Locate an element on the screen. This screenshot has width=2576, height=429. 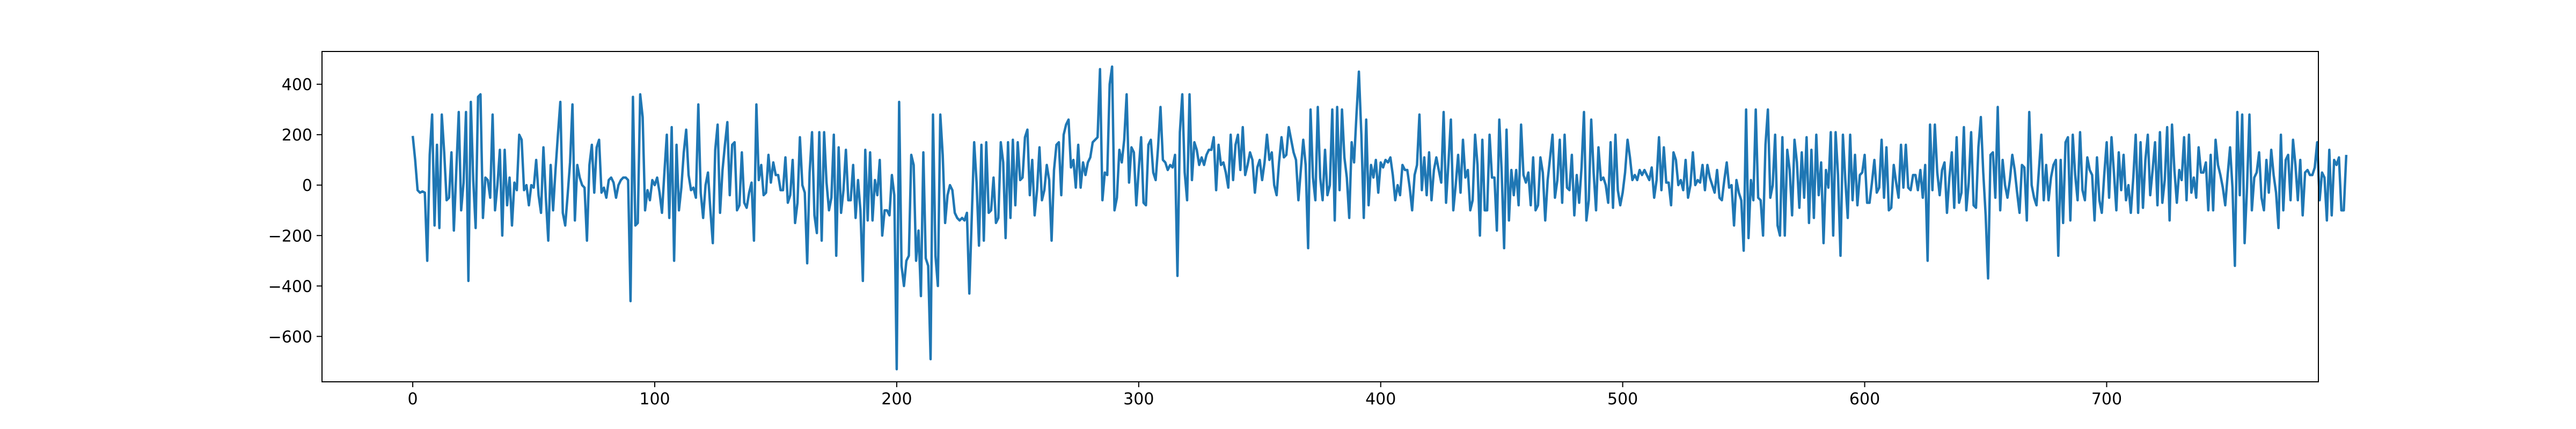
x-tick-label: 300 is located at coordinates (1138, 399).